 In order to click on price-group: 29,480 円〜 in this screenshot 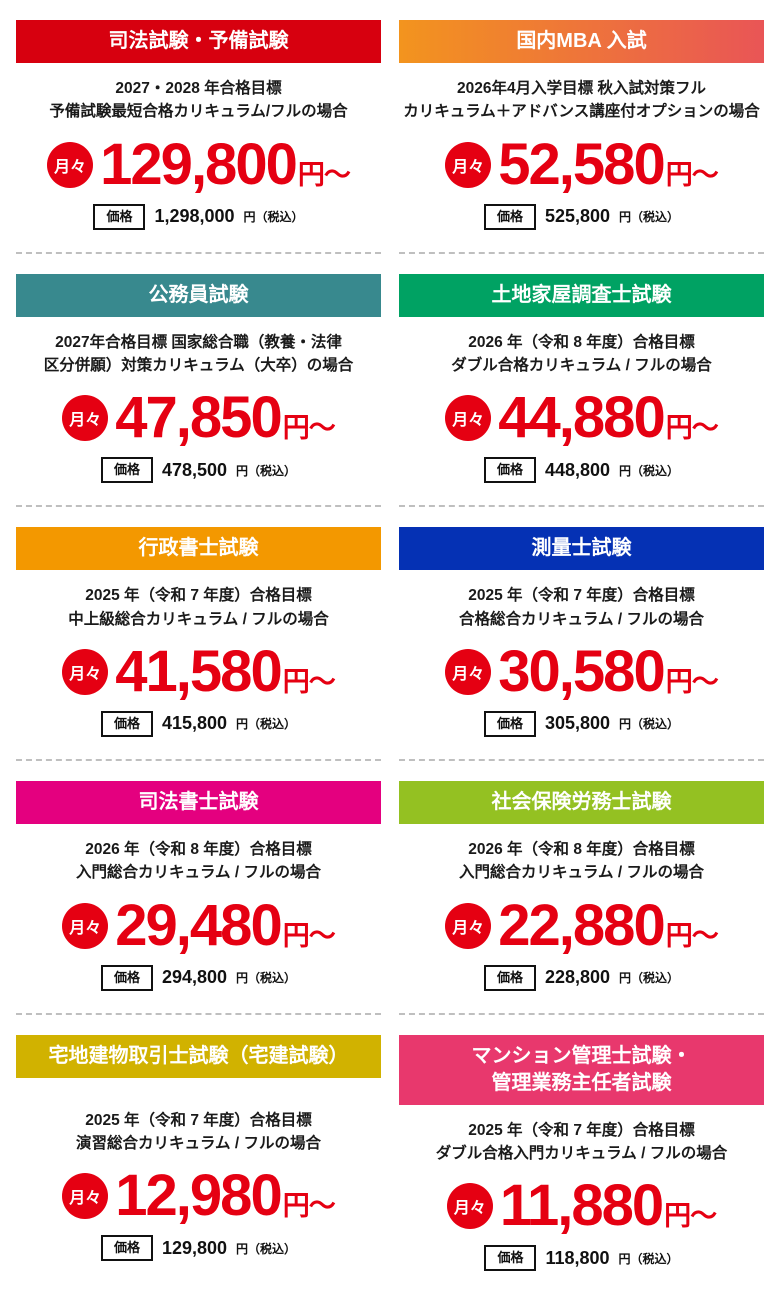, I will do `click(225, 925)`.